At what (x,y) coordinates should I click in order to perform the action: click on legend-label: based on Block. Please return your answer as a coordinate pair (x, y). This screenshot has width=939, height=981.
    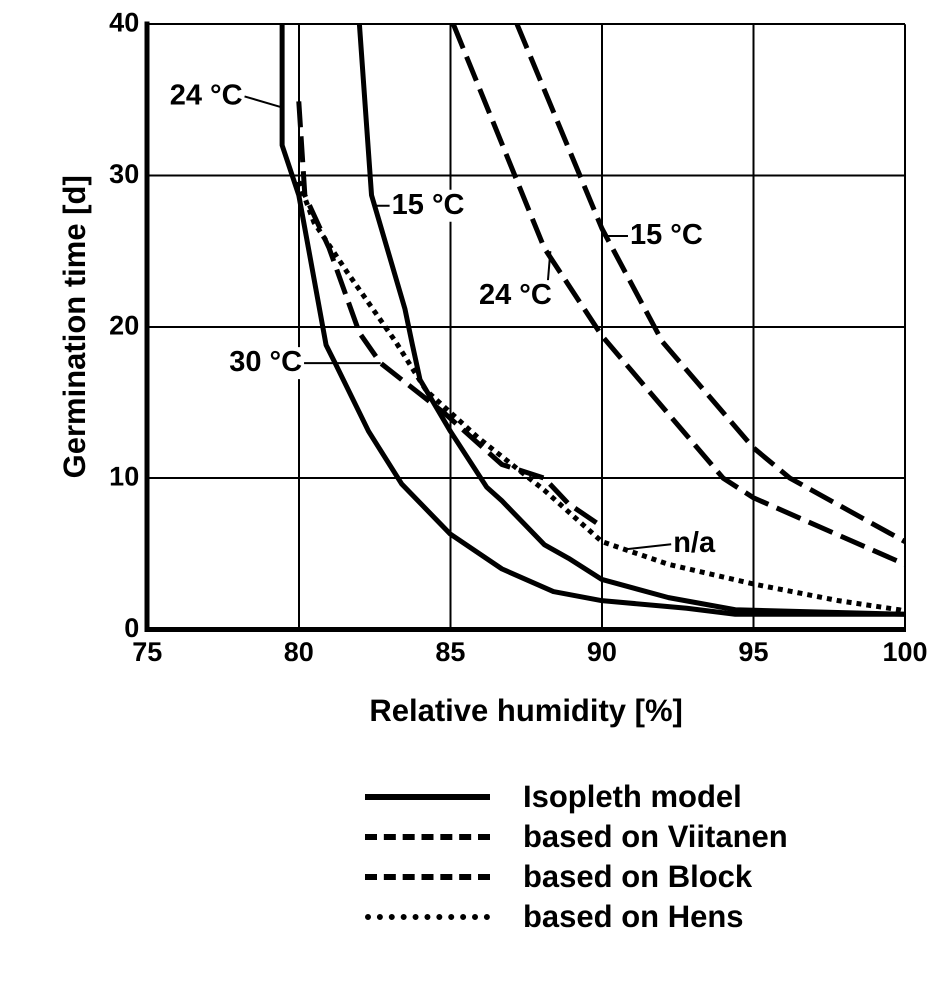
    Looking at the image, I should click on (637, 877).